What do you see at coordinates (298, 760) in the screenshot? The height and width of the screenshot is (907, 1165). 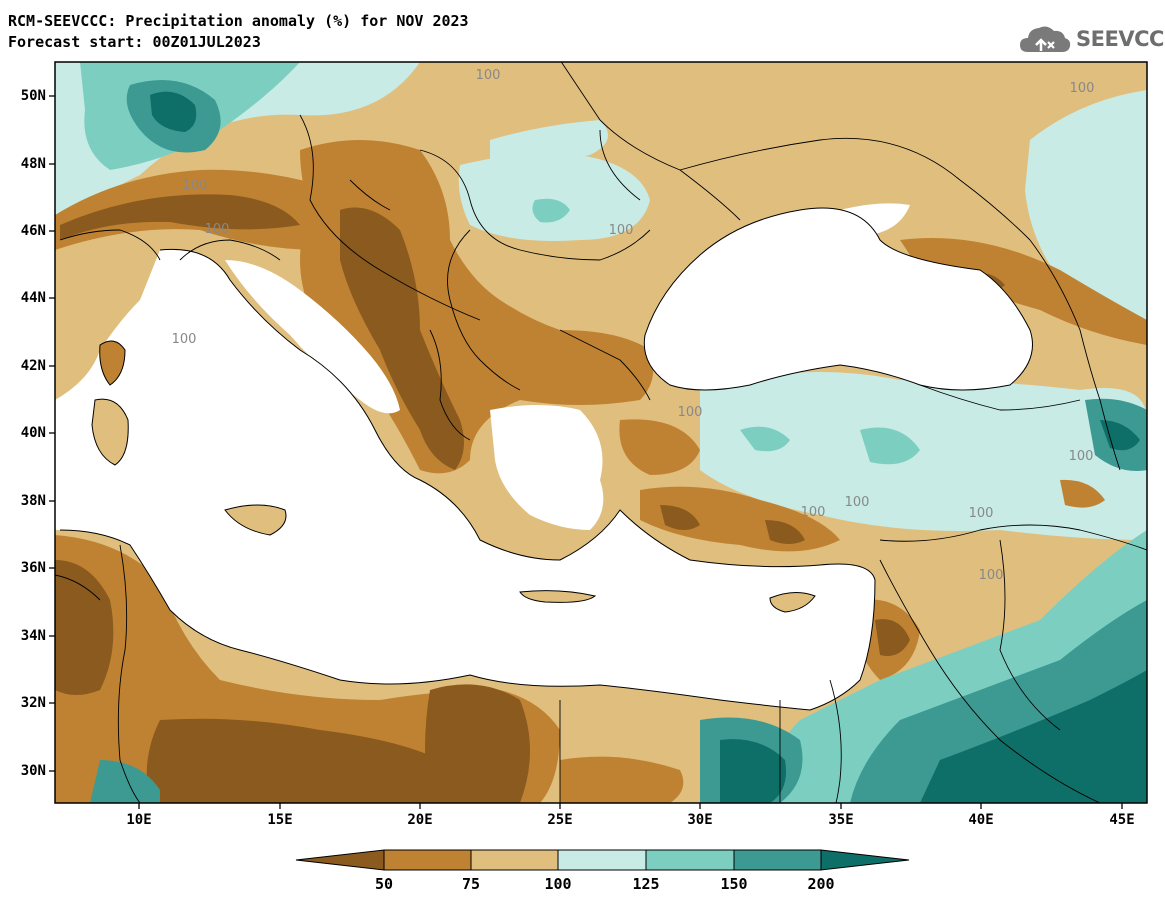 I see `dry-core-libya` at bounding box center [298, 760].